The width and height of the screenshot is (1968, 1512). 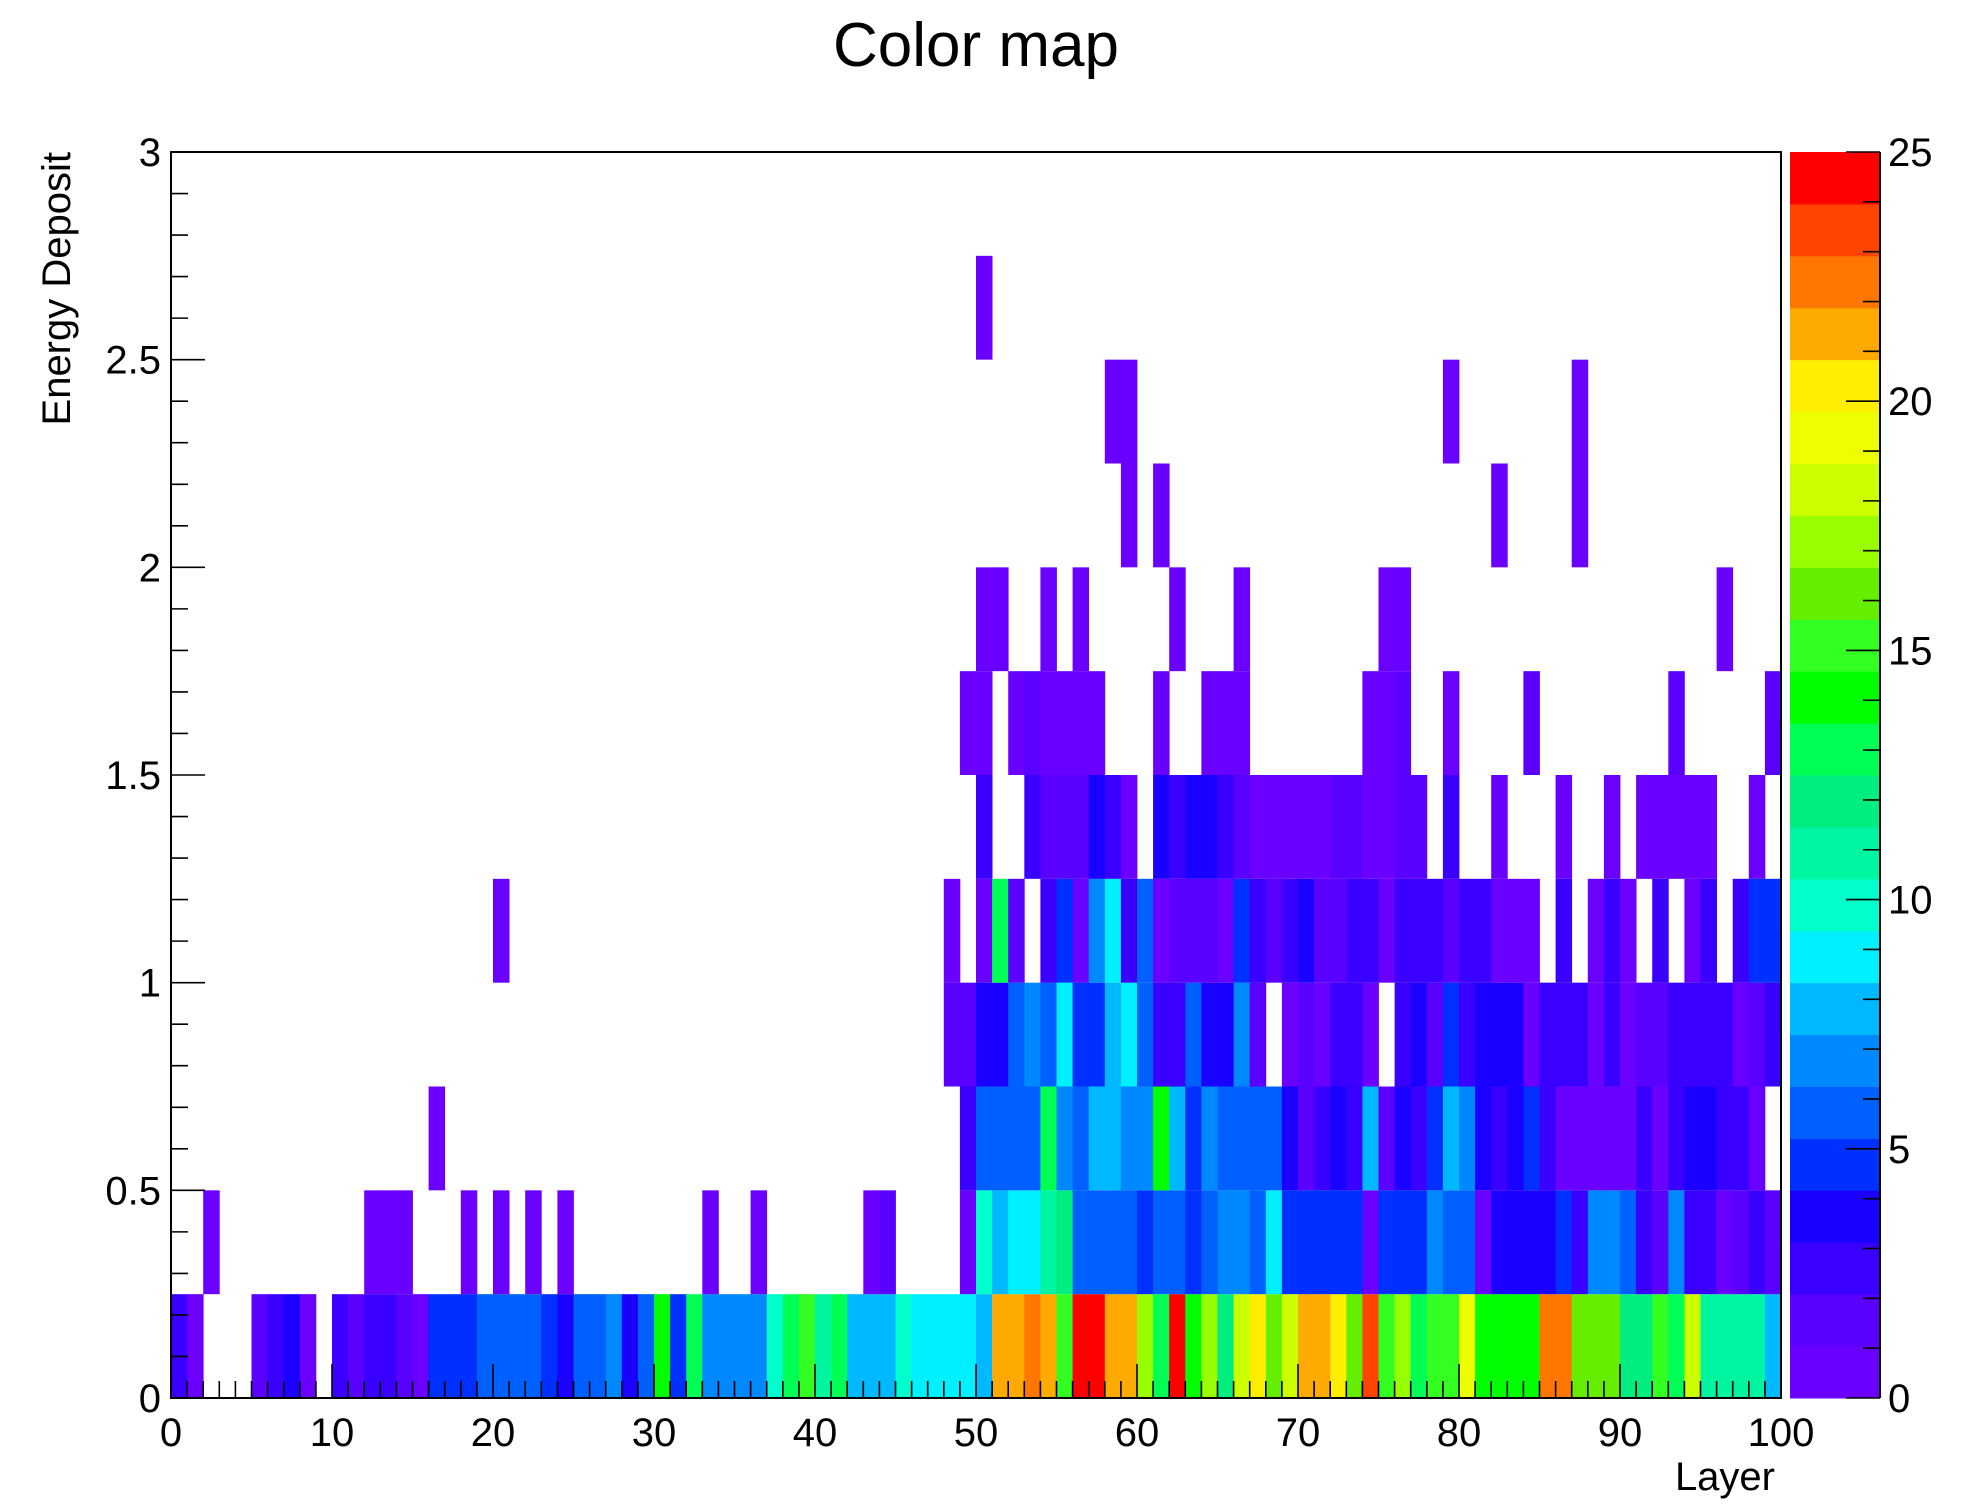 What do you see at coordinates (1910, 901) in the screenshot?
I see `z-tick-label: 10` at bounding box center [1910, 901].